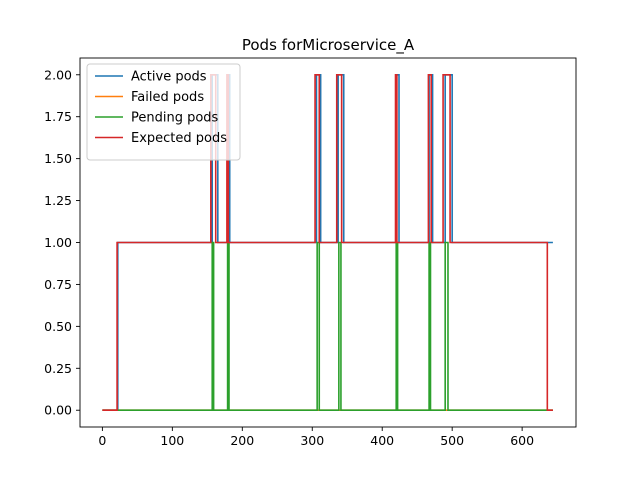  Describe the element at coordinates (179, 138) in the screenshot. I see `legend-label: Expected pods` at that location.